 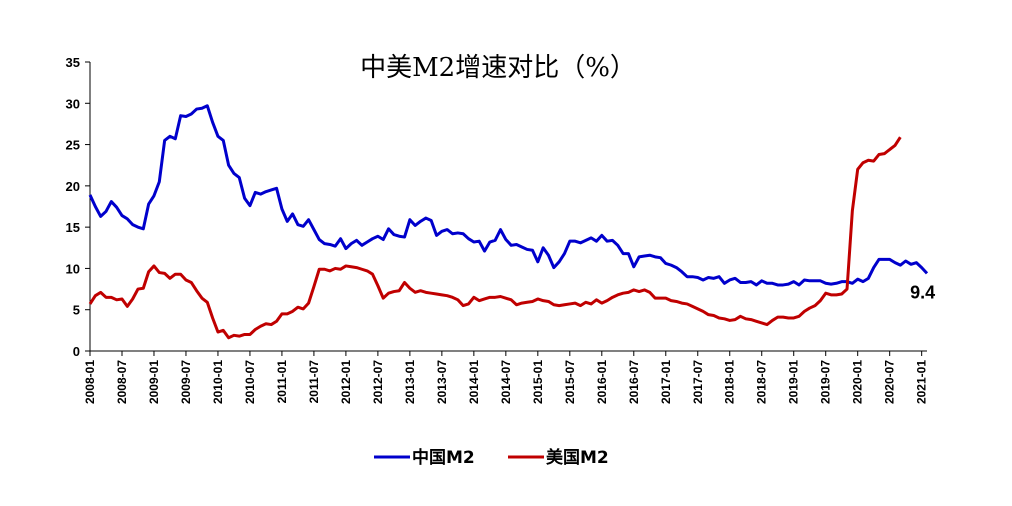 I want to click on x-tick-label: 2016-01, so click(x=602, y=382).